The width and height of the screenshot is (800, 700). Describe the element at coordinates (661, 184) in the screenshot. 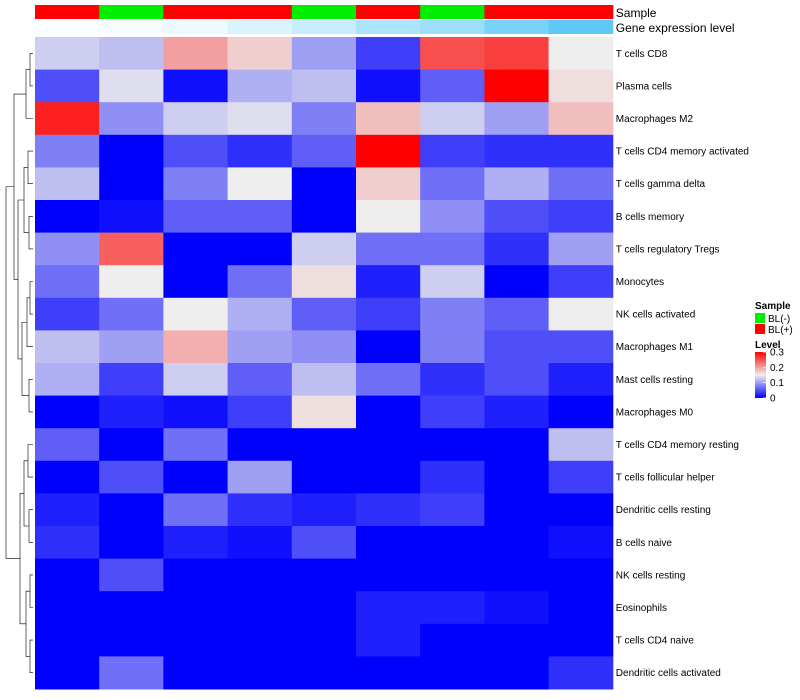

I see `row-label: T cells gamma delta` at that location.